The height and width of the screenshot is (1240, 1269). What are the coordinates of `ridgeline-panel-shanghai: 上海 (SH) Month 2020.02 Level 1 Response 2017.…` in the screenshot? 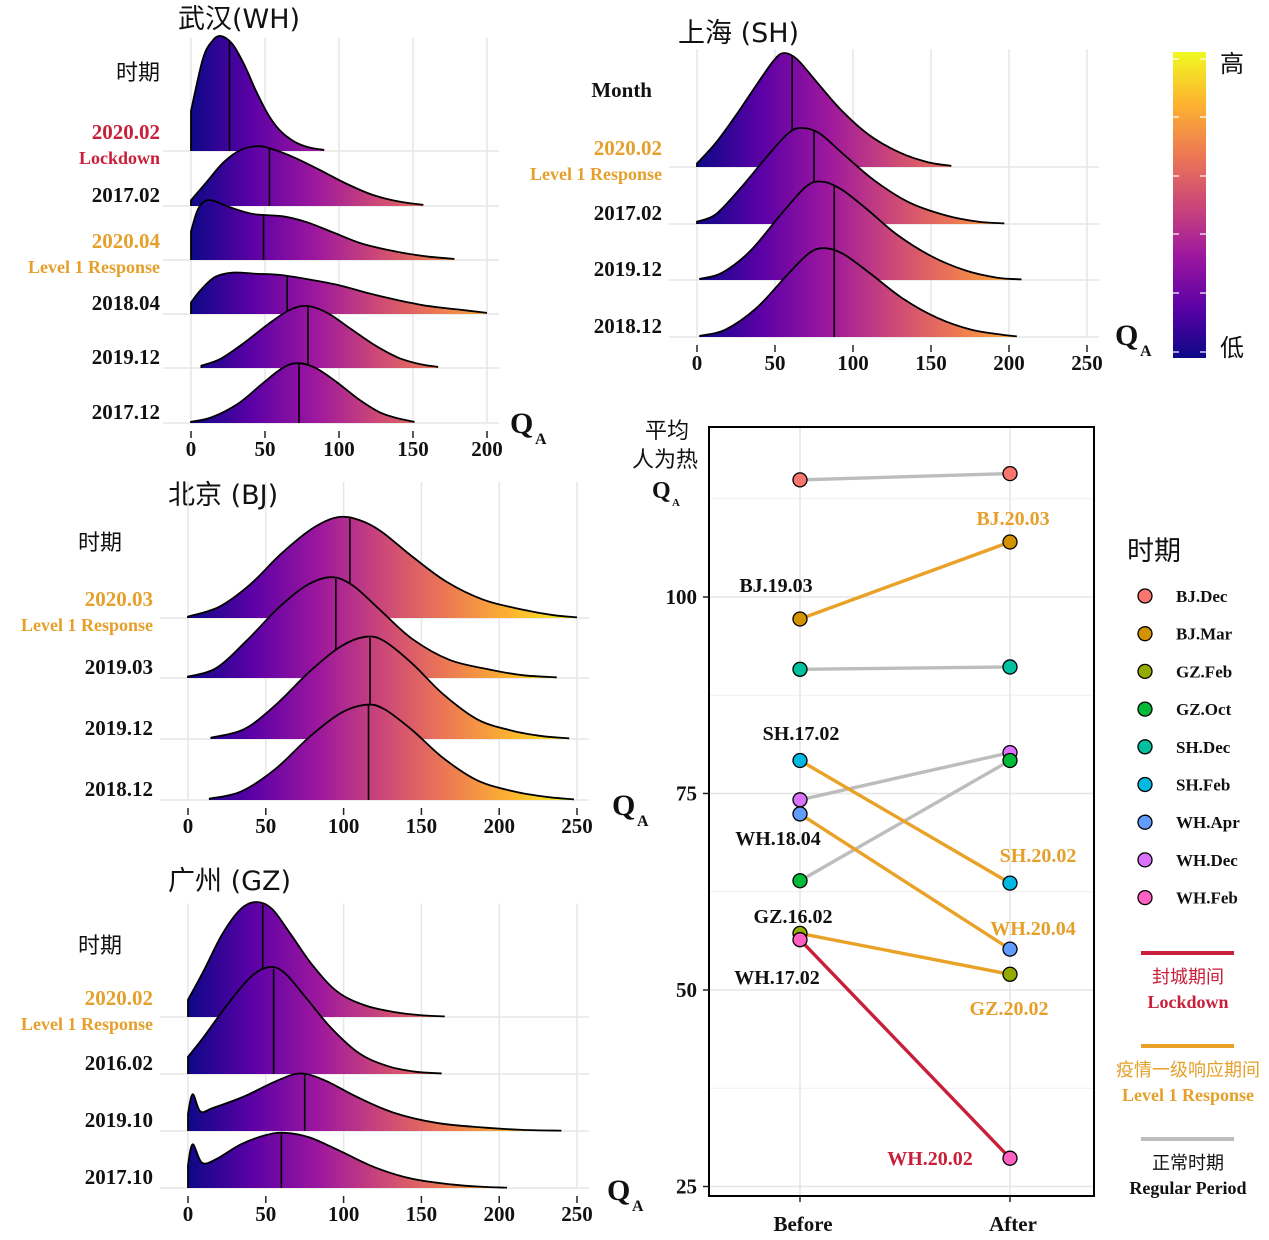 It's located at (841, 196).